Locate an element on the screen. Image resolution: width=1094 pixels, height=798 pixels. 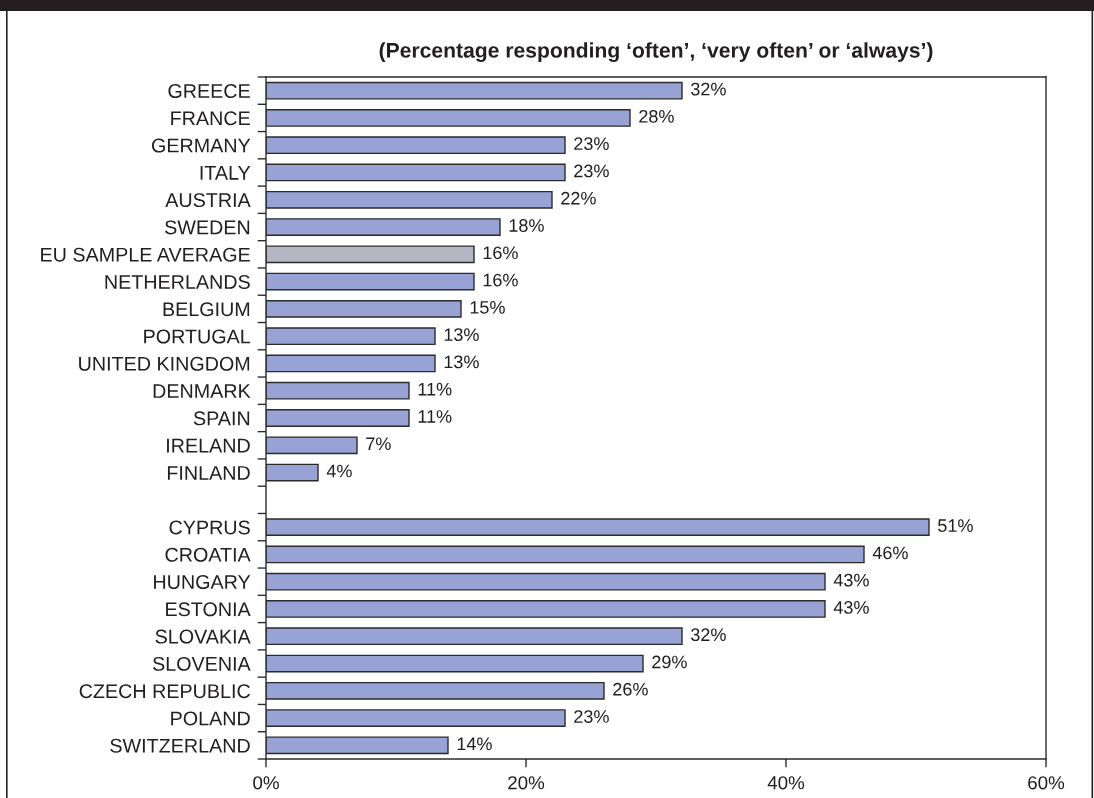
y-tick-label: UNITED KINGDOM is located at coordinates (164, 363).